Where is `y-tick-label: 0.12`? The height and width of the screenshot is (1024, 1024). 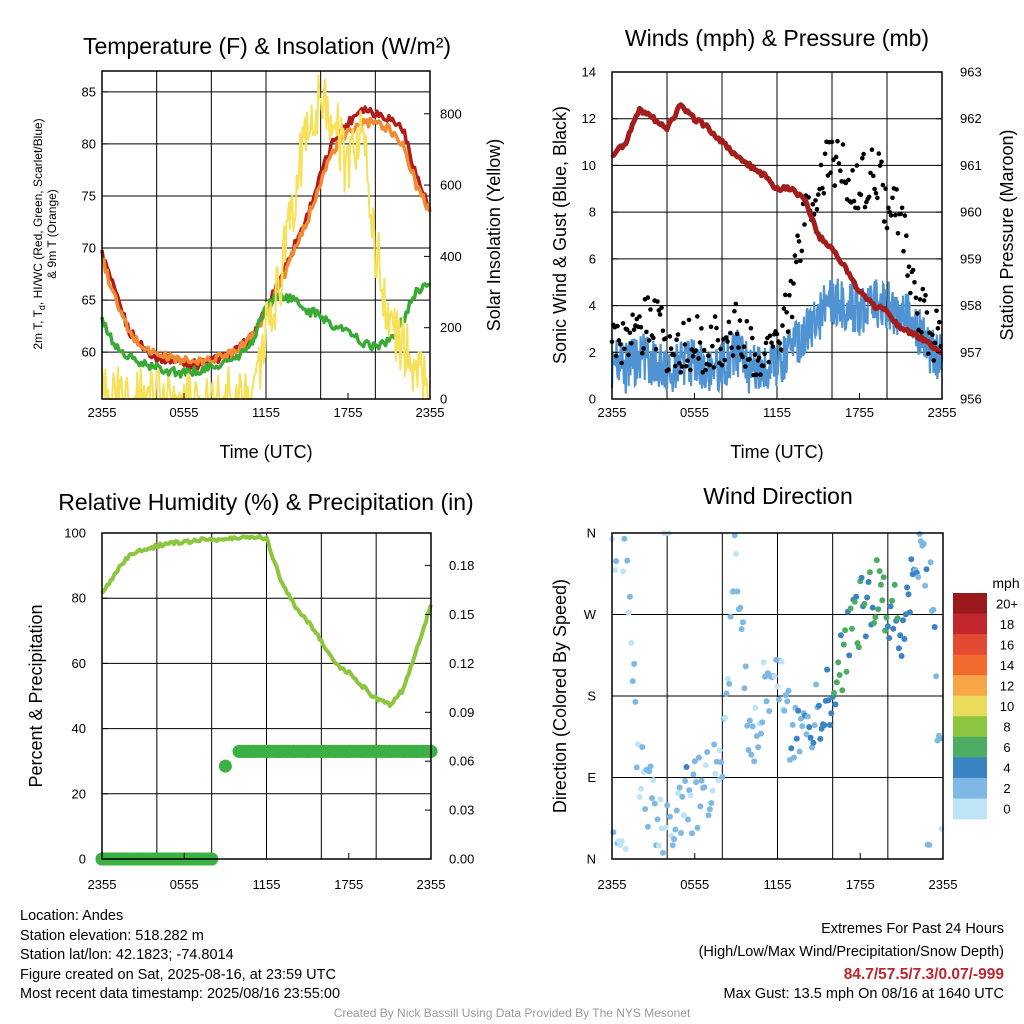
y-tick-label: 0.12 is located at coordinates (461, 663).